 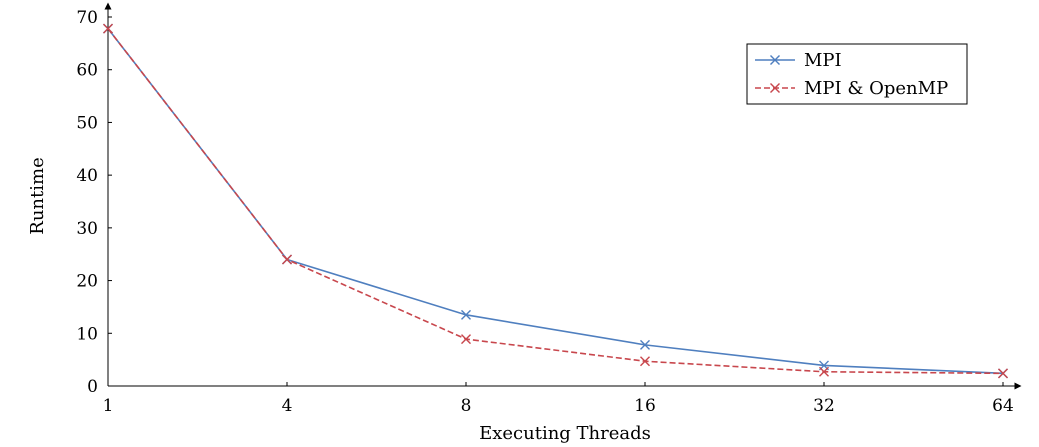 I want to click on y-tick-label: 70, so click(x=87, y=18).